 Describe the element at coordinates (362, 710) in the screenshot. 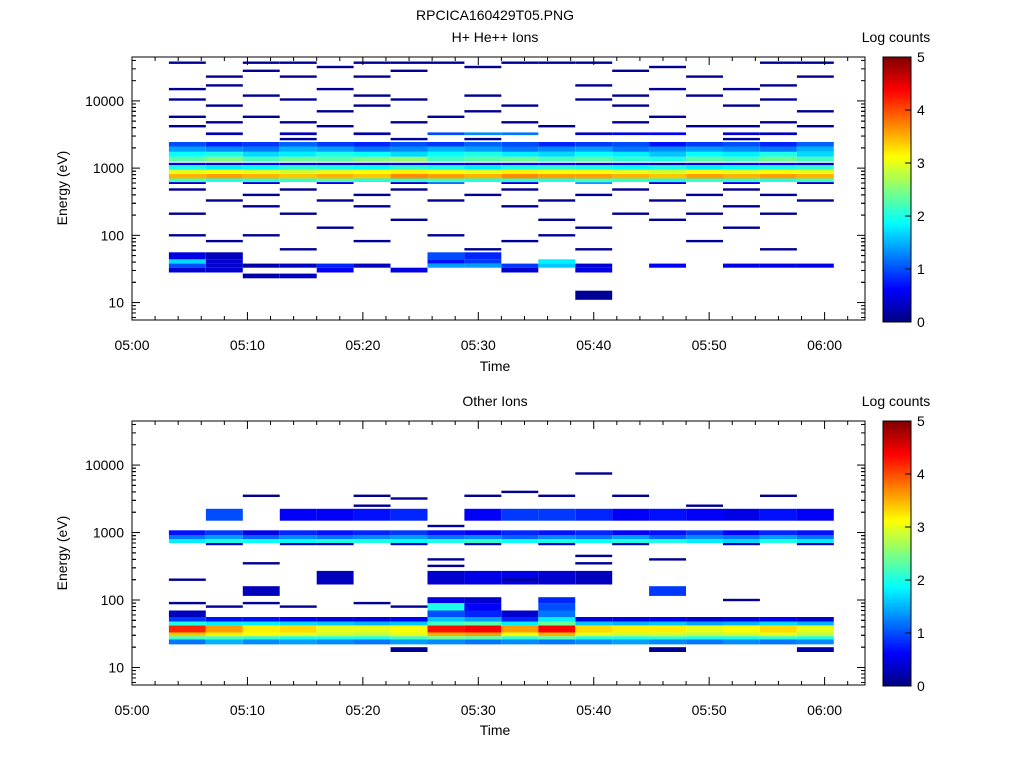

I see `x-tick-label: 05:20` at that location.